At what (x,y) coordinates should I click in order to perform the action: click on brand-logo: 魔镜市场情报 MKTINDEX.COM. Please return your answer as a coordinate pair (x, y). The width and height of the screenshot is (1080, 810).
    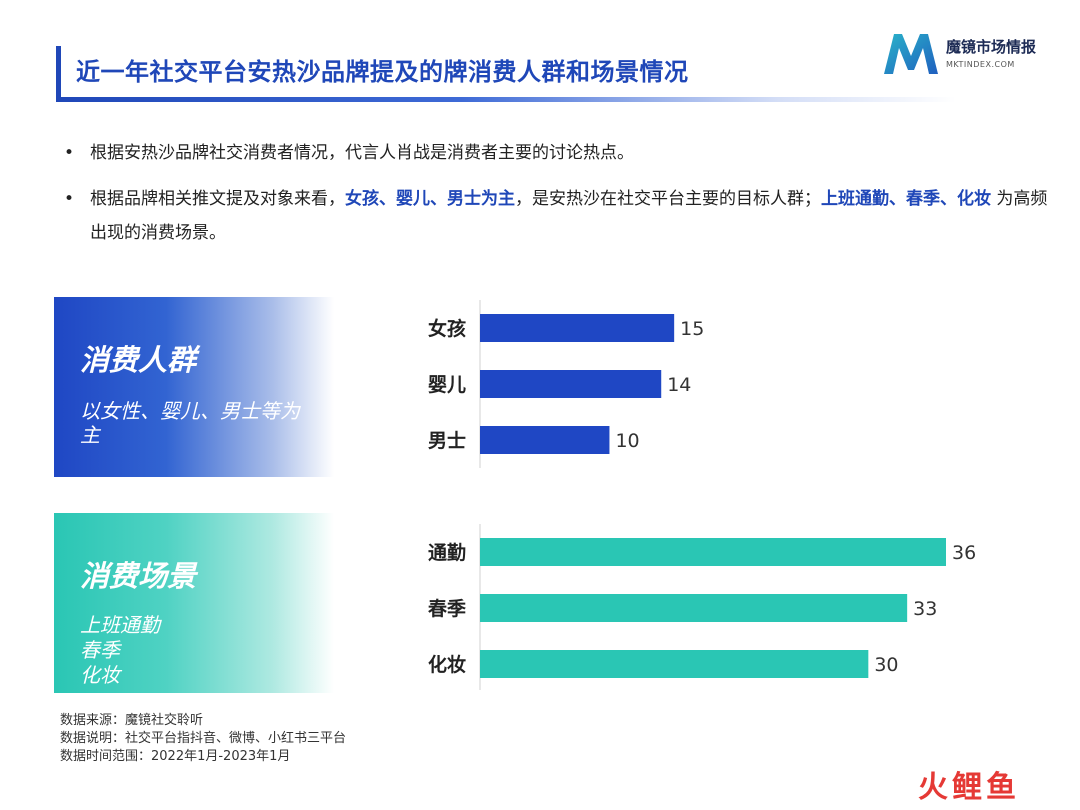
    Looking at the image, I should click on (970, 53).